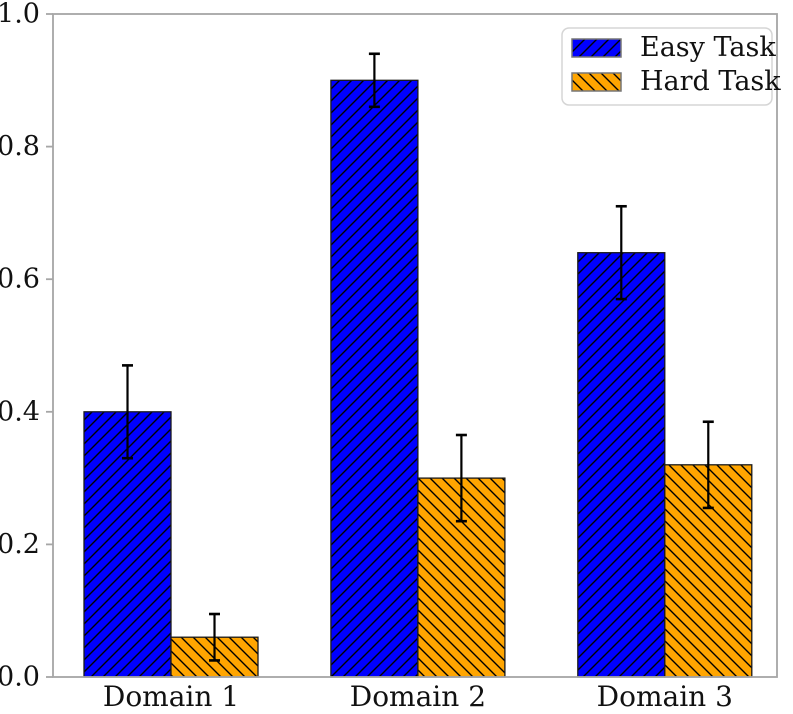 The width and height of the screenshot is (793, 714). I want to click on x-axis-label-domain-1: Domain 1, so click(171, 696).